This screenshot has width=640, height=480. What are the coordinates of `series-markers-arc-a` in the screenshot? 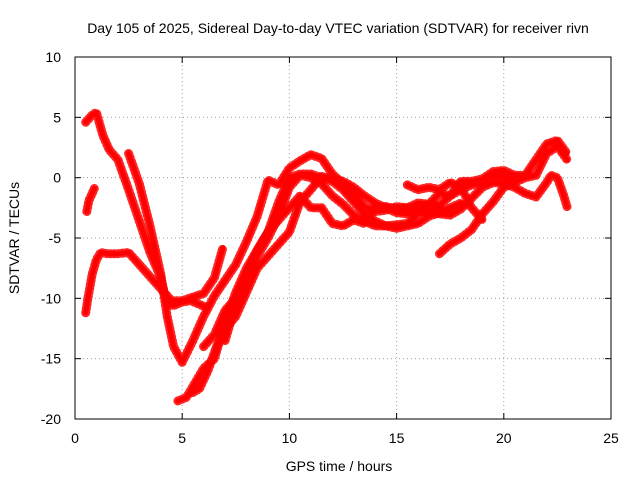 It's located at (154, 280).